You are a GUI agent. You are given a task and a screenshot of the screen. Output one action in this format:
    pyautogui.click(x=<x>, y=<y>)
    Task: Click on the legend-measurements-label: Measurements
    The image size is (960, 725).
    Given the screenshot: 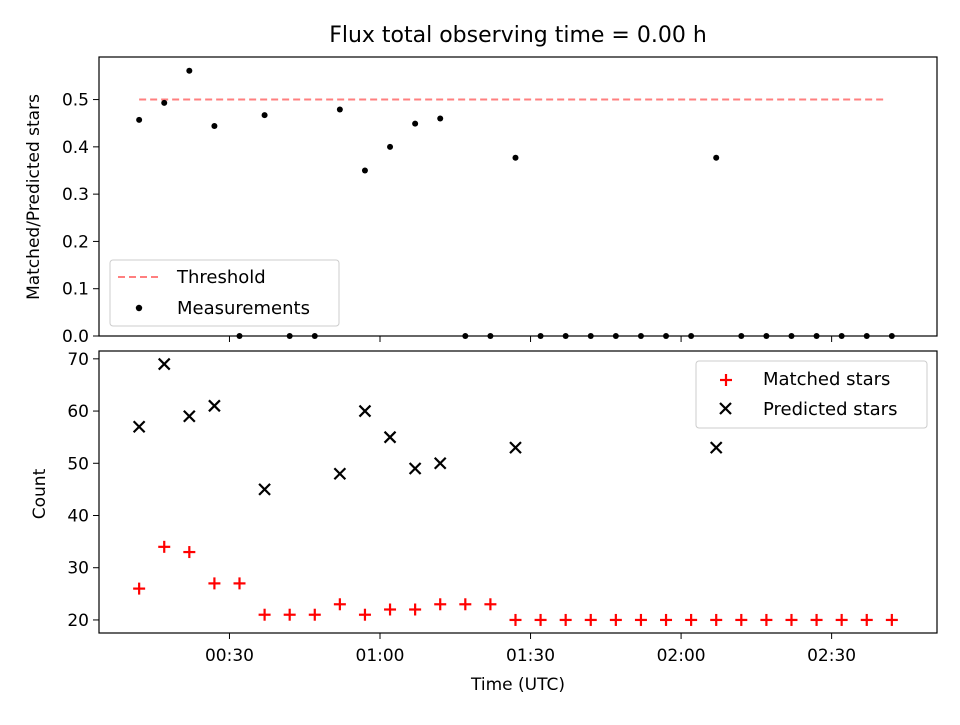 What is the action you would take?
    pyautogui.click(x=243, y=308)
    